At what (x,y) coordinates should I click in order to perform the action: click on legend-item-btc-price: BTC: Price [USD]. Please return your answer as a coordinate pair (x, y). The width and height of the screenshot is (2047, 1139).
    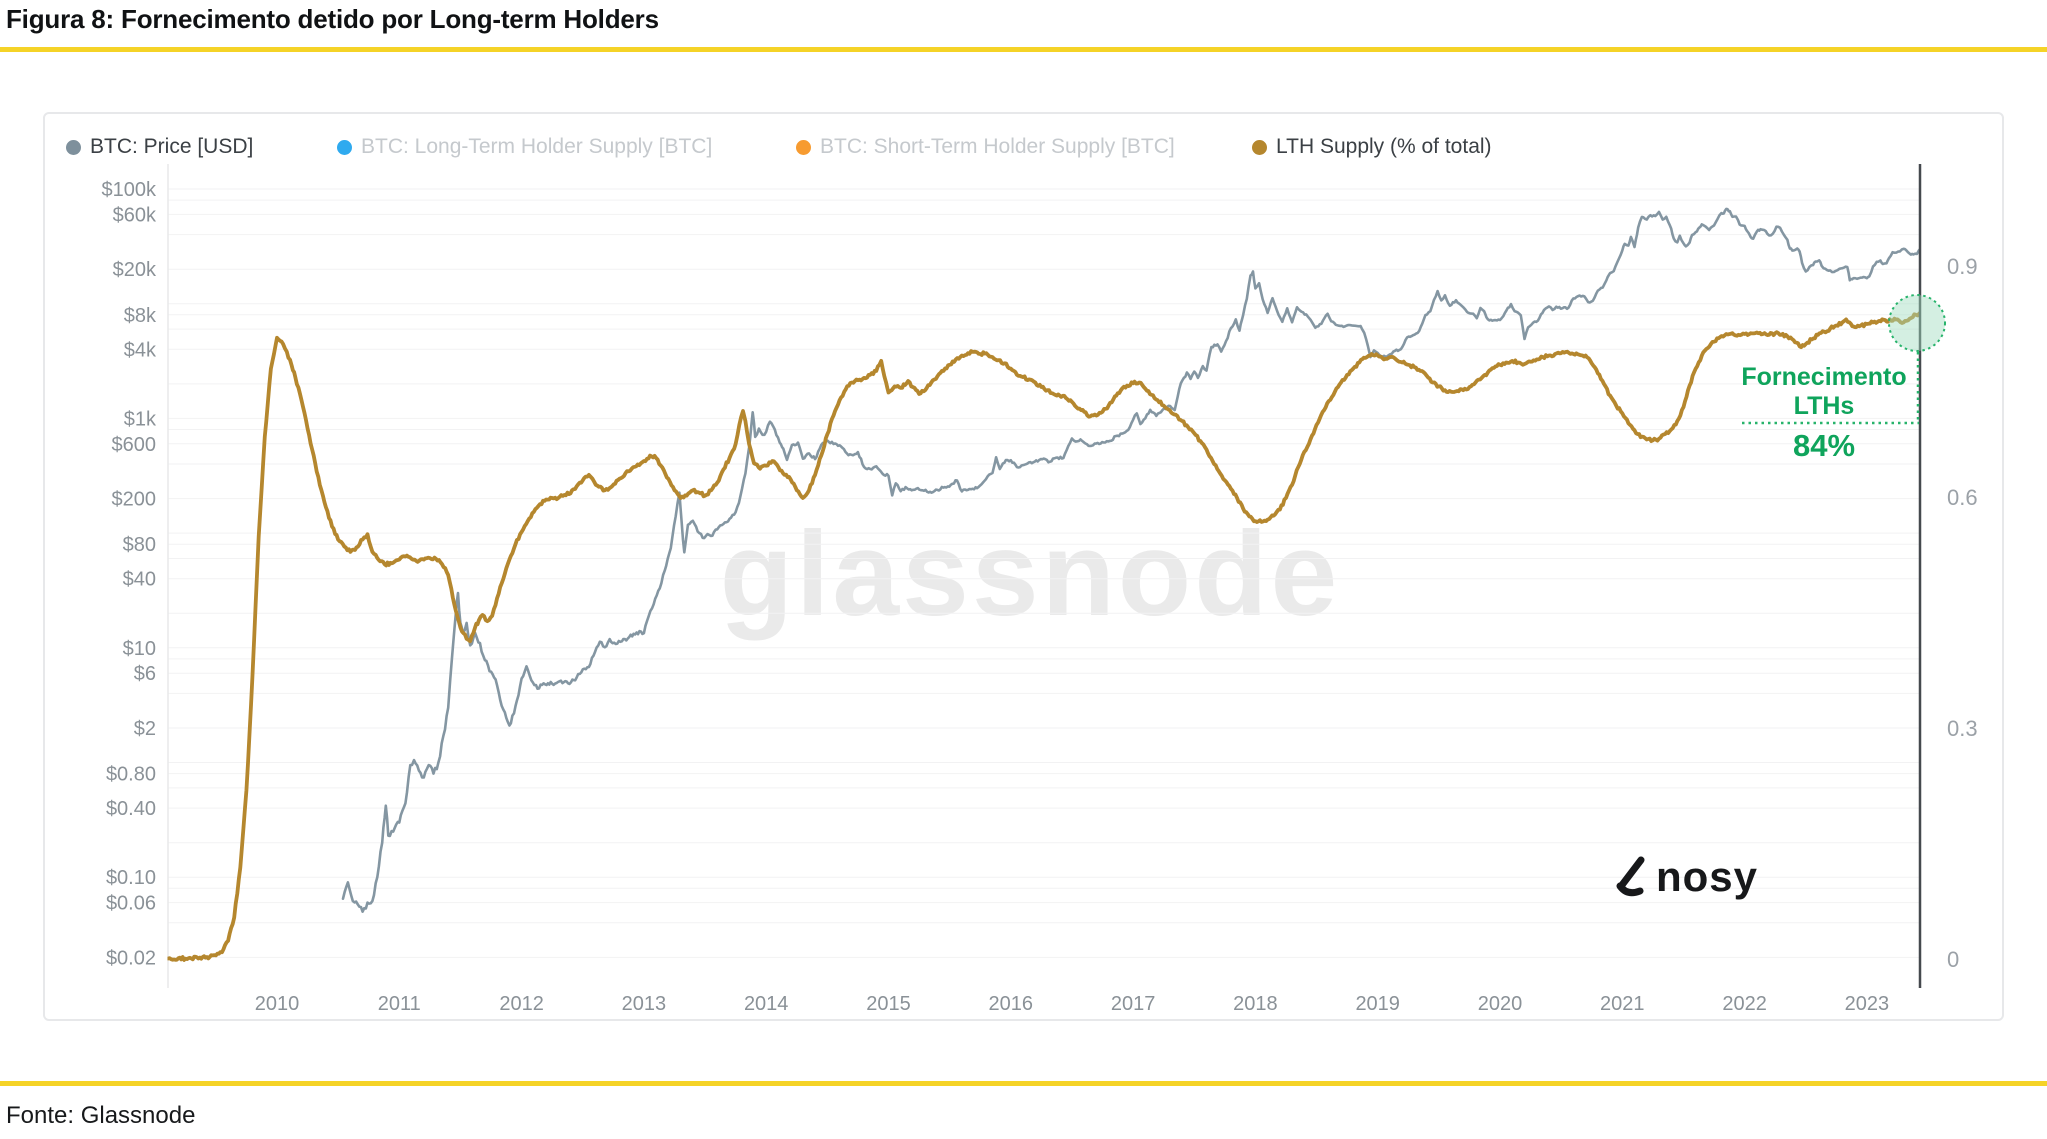
    Looking at the image, I should click on (159, 147).